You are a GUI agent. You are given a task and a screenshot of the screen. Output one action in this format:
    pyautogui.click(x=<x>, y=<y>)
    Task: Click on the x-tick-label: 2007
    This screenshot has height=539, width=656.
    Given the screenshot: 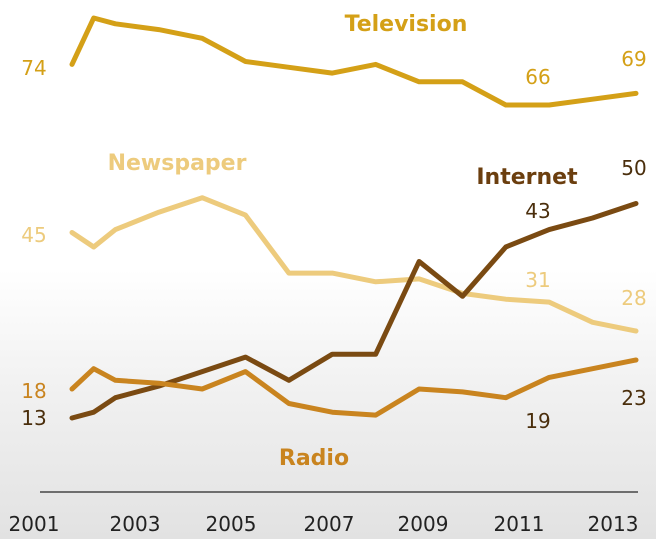 What is the action you would take?
    pyautogui.click(x=329, y=524)
    